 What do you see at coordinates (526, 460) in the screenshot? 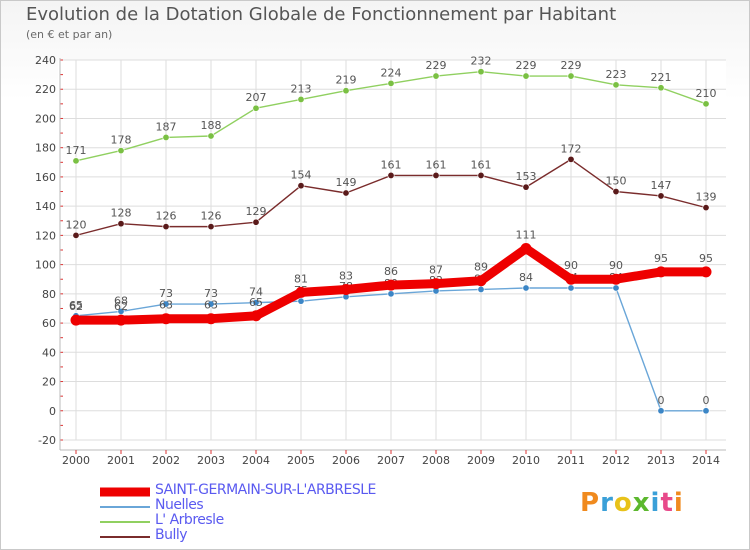
I see `x-tick-label: 2010` at bounding box center [526, 460].